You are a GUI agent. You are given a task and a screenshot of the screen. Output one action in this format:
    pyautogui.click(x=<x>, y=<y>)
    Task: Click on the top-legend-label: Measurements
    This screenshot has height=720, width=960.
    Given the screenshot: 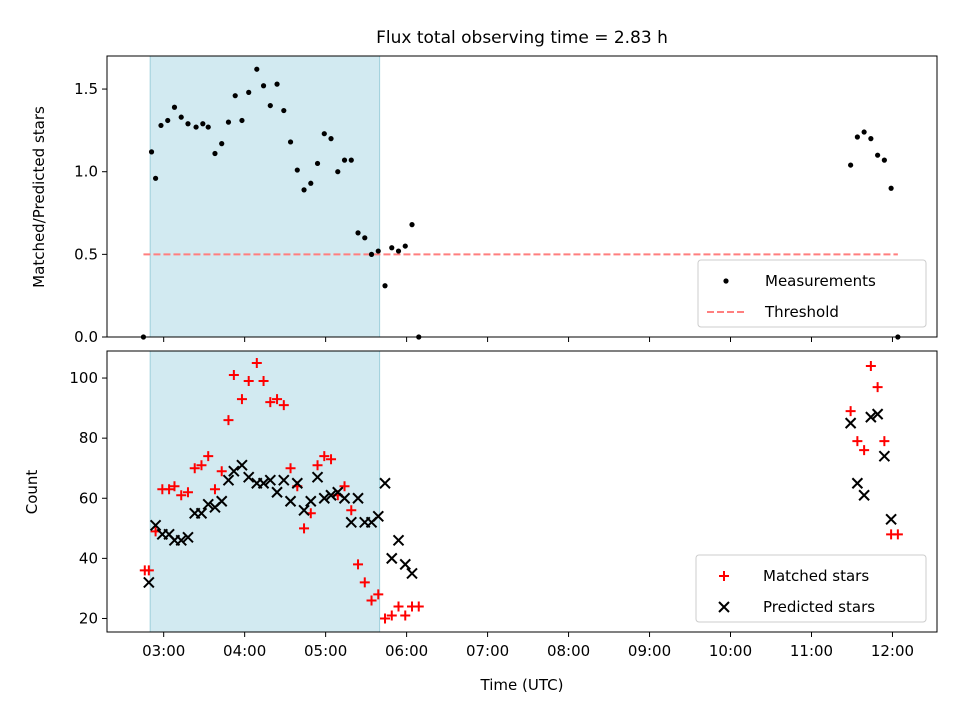 What is the action you would take?
    pyautogui.click(x=820, y=281)
    